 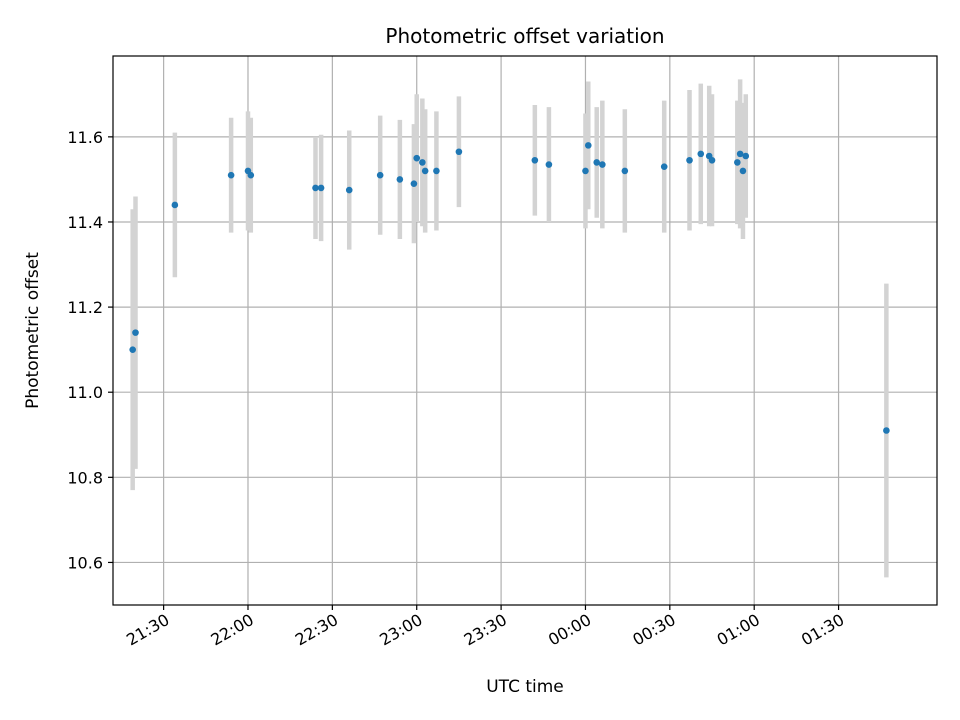 I want to click on x-tick-label: 01:00, so click(x=738, y=630).